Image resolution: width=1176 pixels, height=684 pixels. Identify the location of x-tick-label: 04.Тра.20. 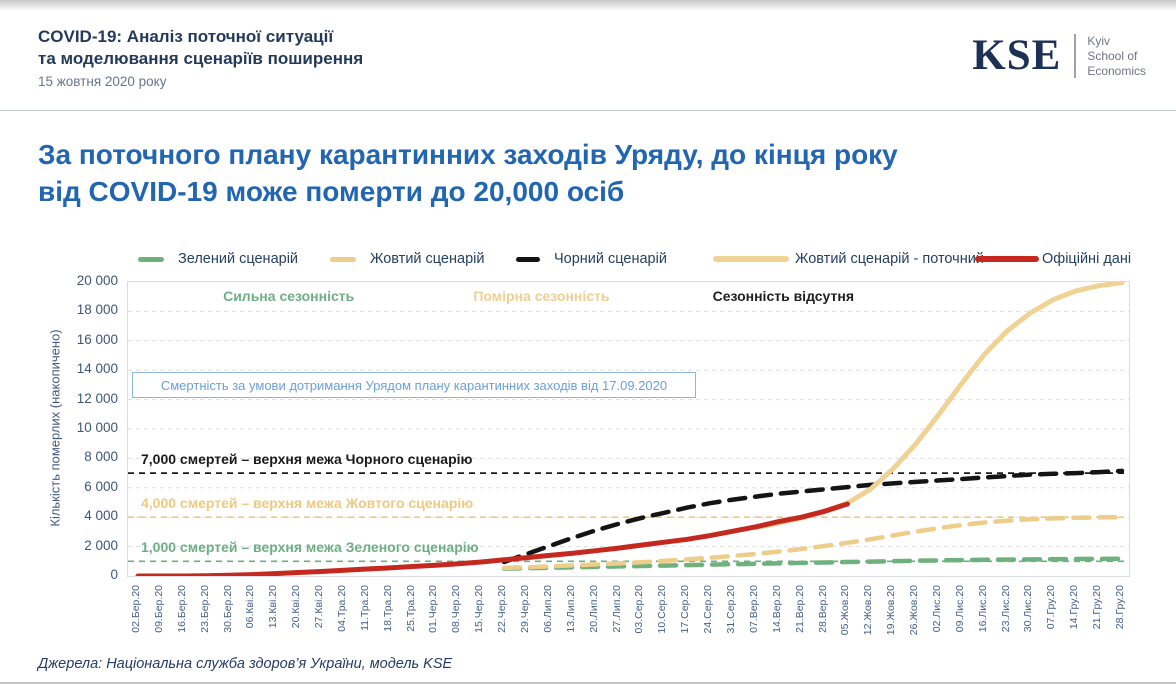
(341, 608).